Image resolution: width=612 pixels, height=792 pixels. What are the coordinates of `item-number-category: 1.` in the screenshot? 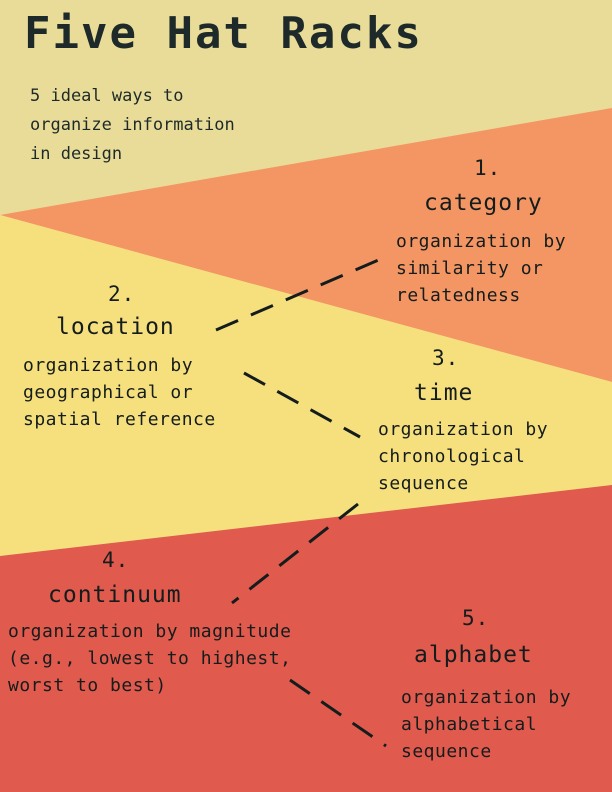 It's located at (488, 168).